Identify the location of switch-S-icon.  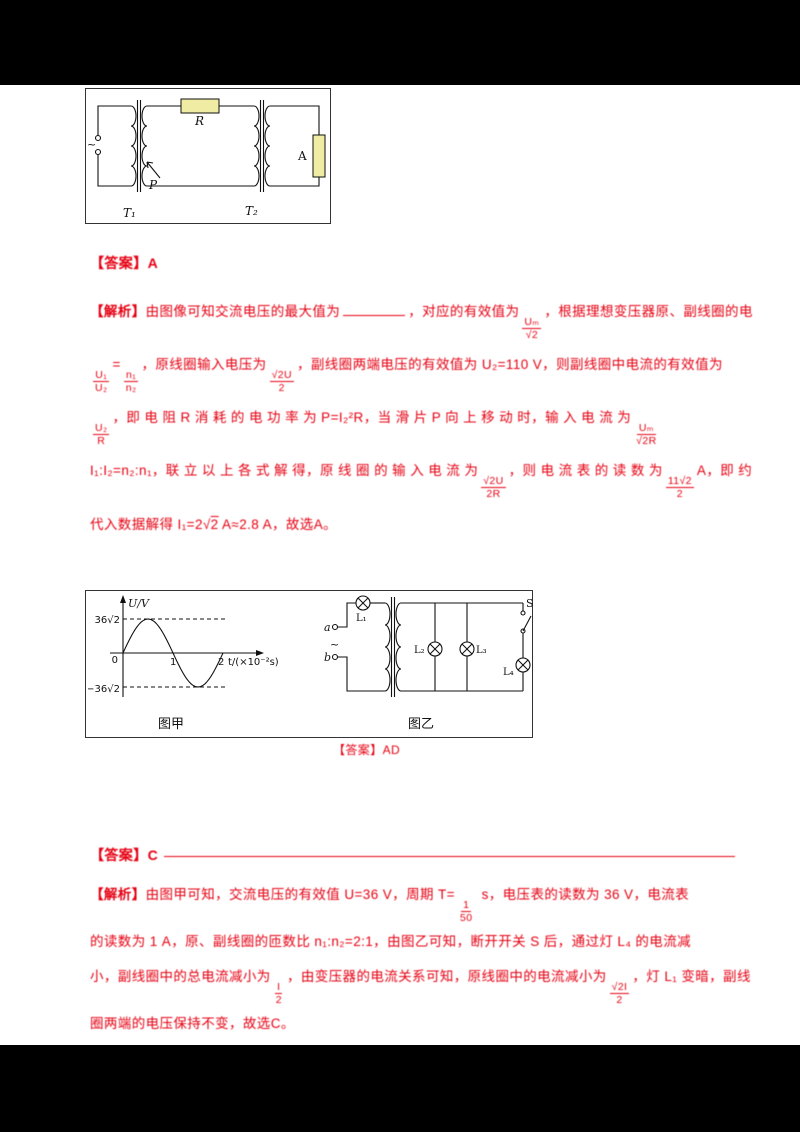
(526, 622).